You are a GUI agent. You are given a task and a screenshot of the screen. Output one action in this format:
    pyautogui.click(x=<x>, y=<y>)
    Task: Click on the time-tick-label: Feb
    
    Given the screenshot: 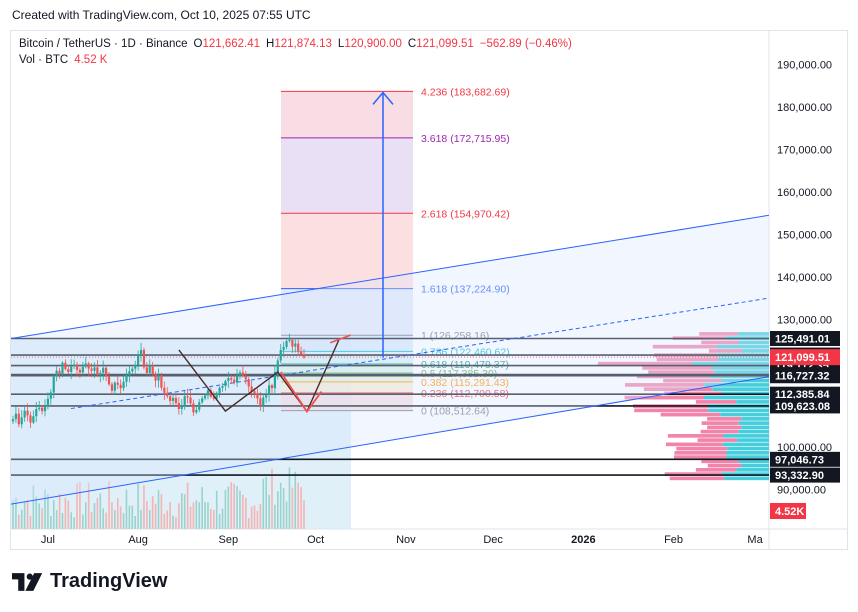 What is the action you would take?
    pyautogui.click(x=673, y=540)
    